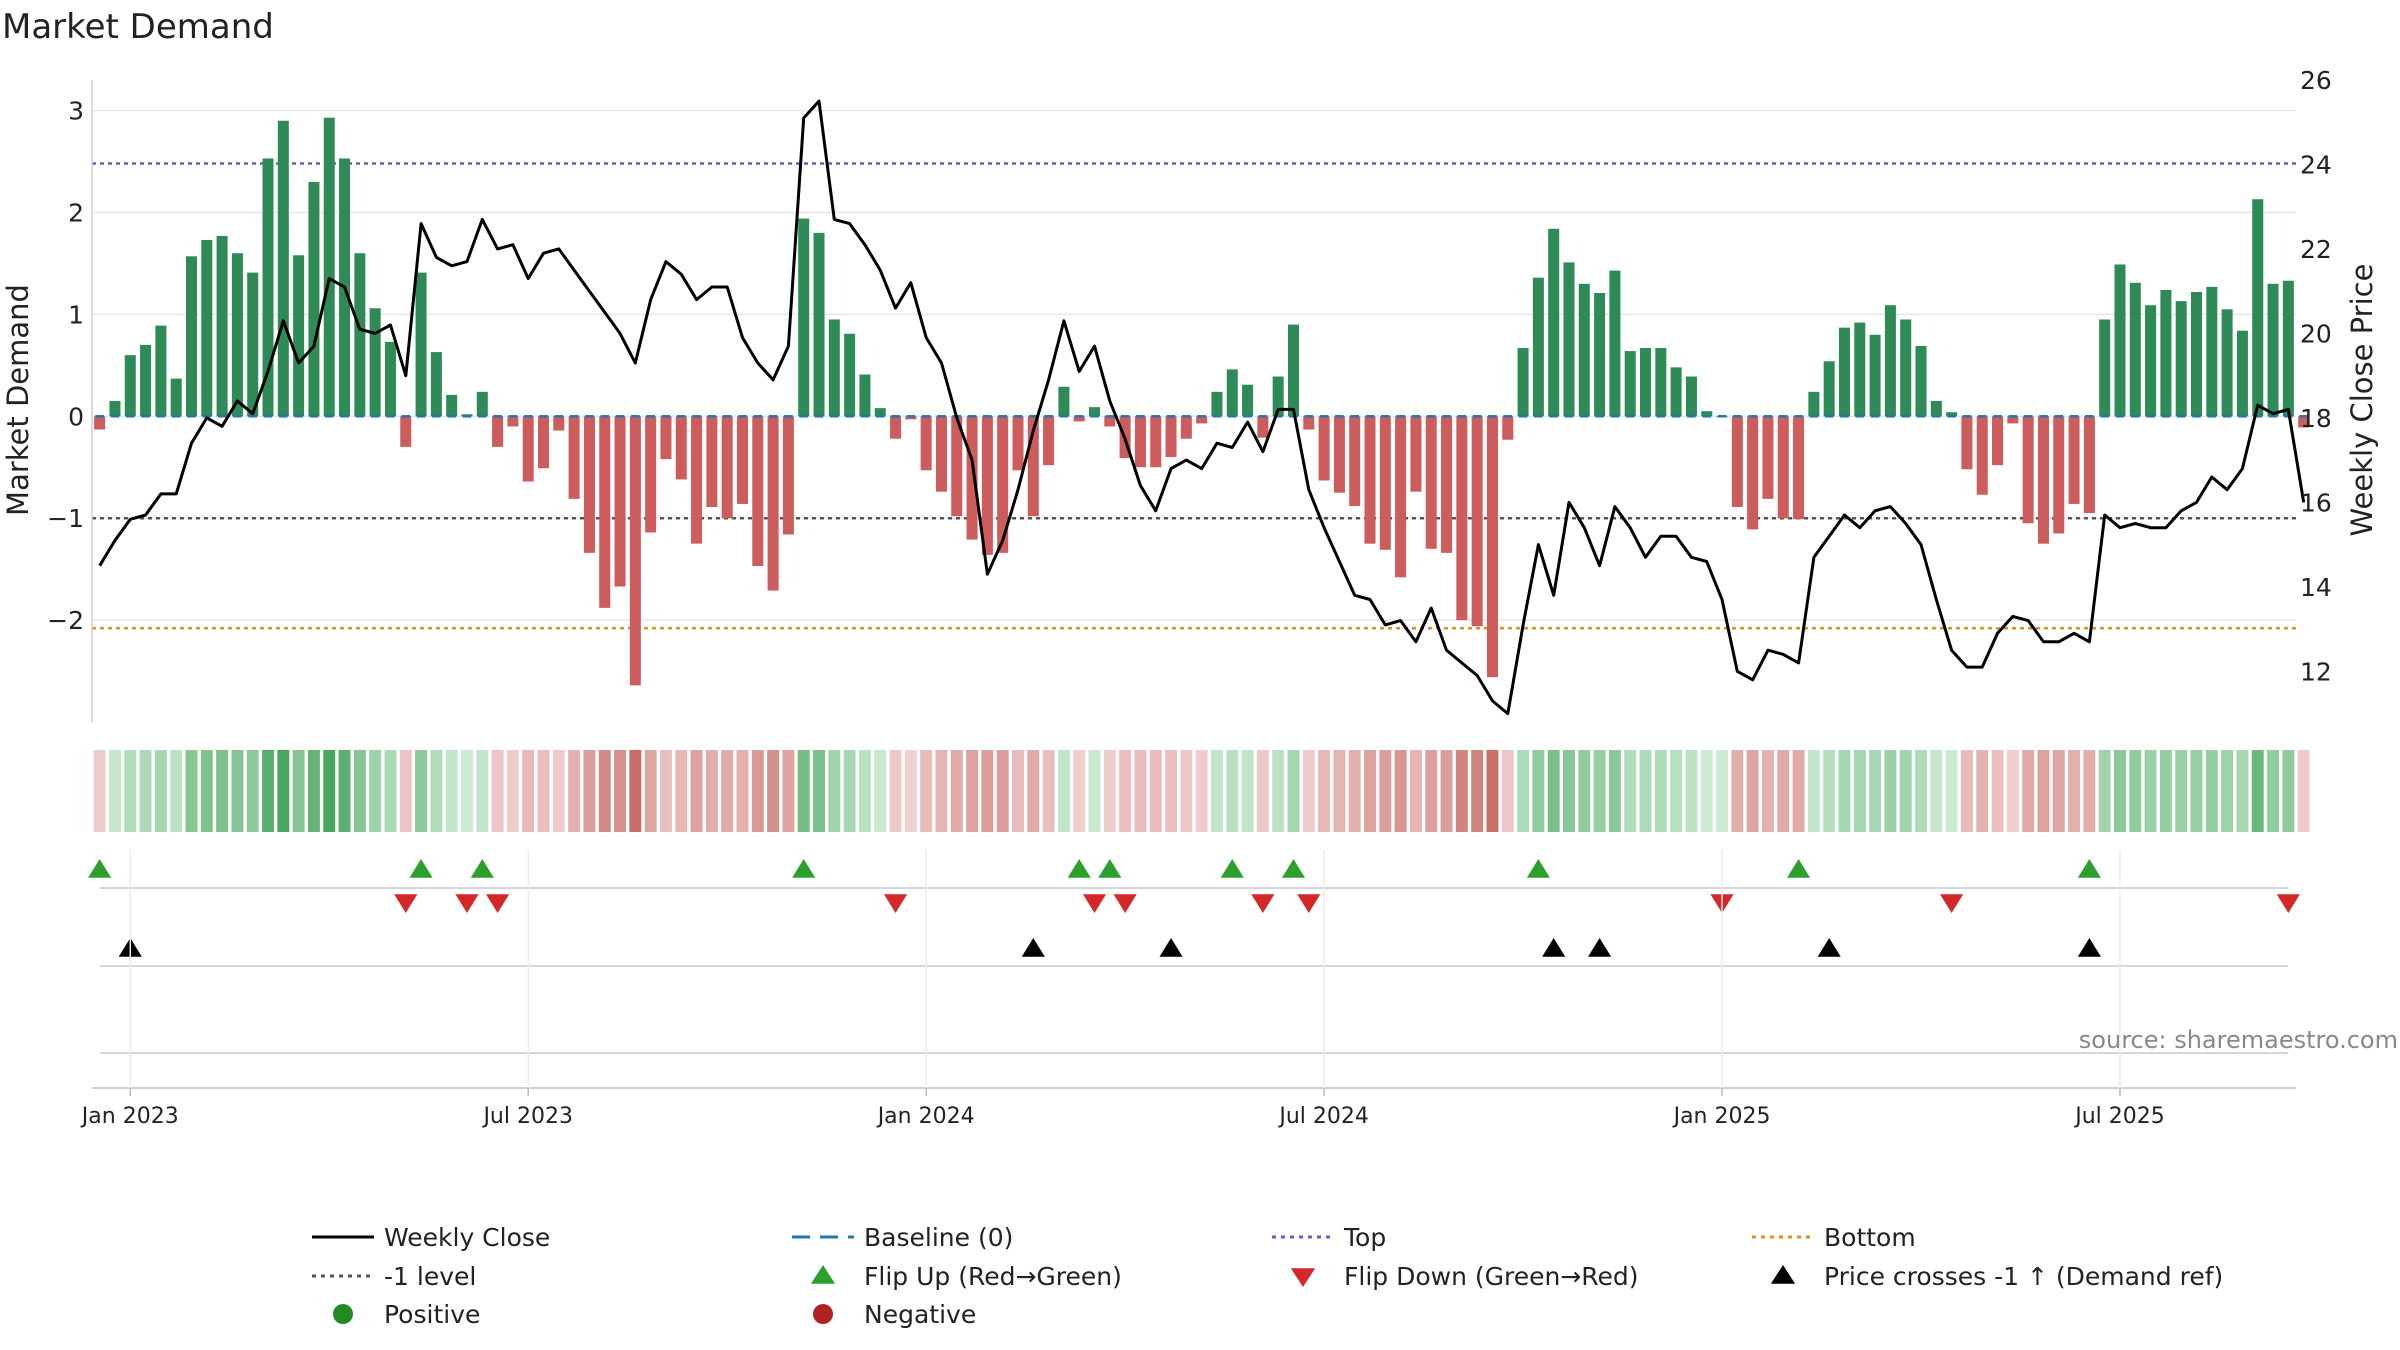 This screenshot has width=2400, height=1350. I want to click on left-tick-label: 2, so click(76, 212).